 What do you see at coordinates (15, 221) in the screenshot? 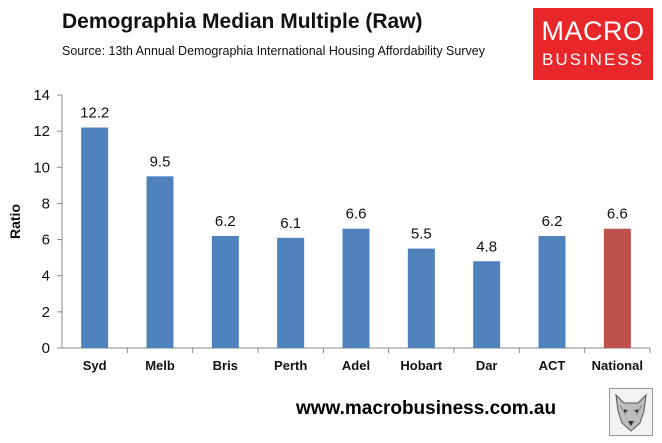
I see `y-axis-label: Ratio` at bounding box center [15, 221].